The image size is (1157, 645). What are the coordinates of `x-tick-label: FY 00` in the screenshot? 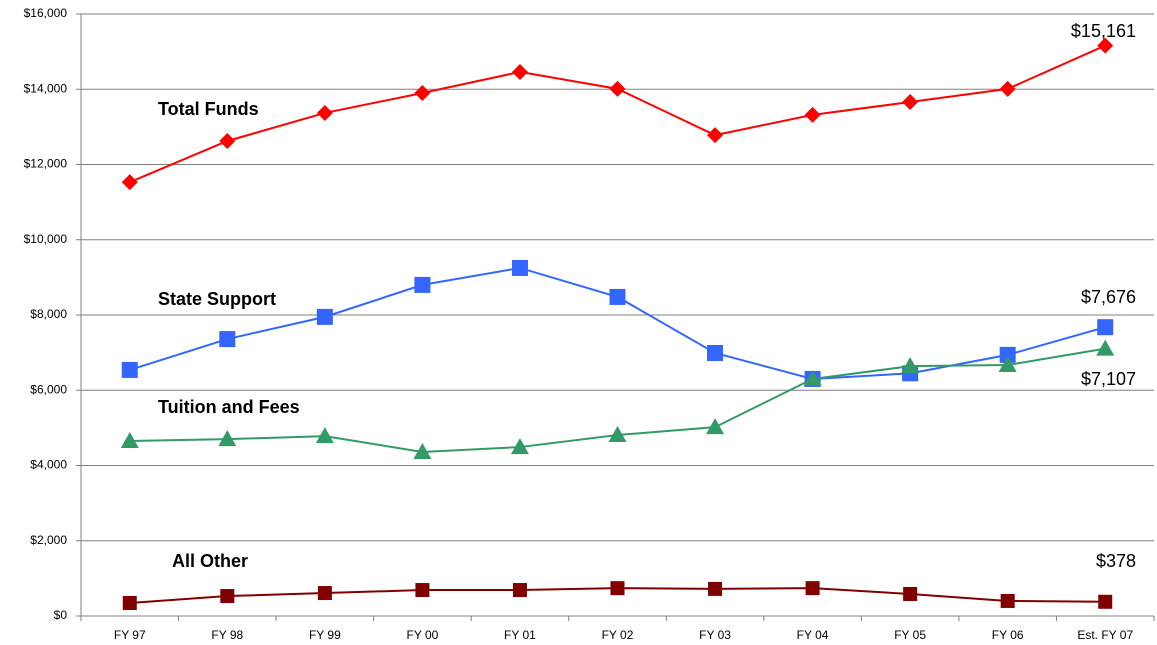 It's located at (423, 635).